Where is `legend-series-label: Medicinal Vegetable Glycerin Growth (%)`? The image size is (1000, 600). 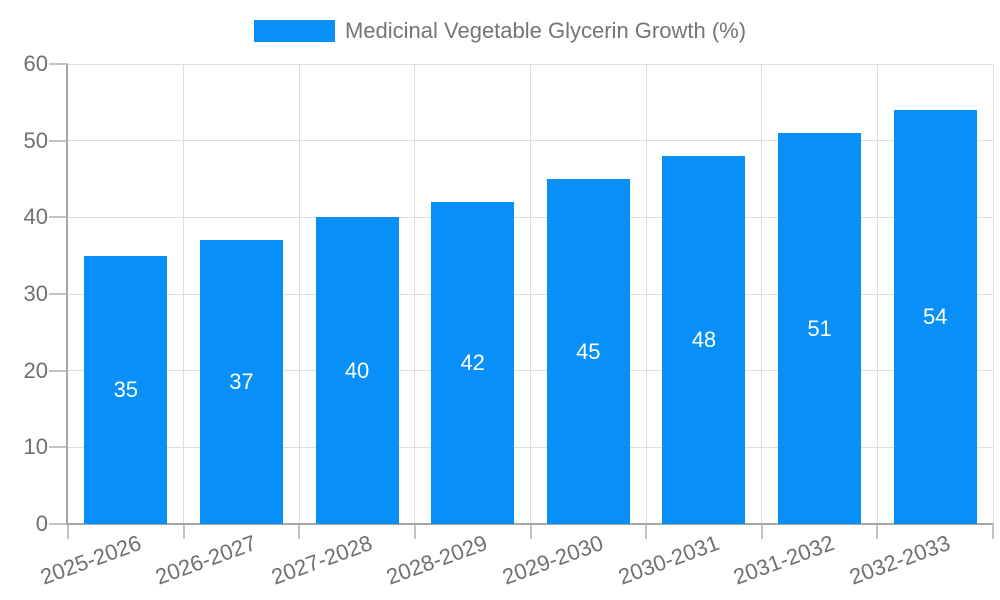
legend-series-label: Medicinal Vegetable Glycerin Growth (%) is located at coordinates (545, 30).